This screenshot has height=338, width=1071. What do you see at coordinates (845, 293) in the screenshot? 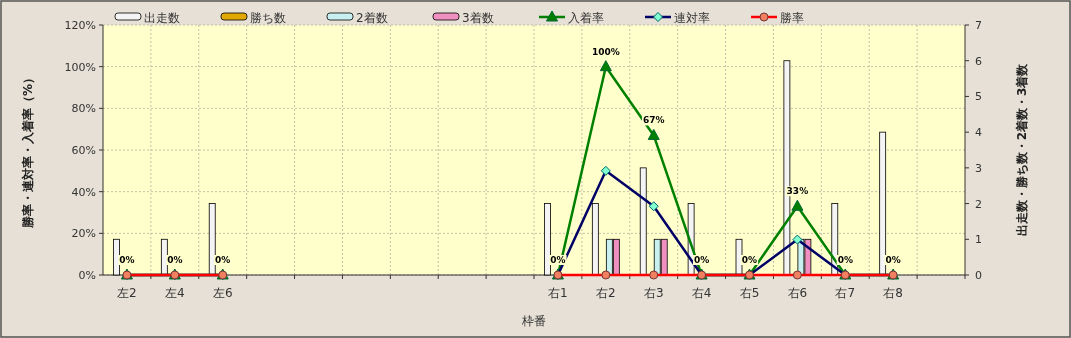
I see `x-tick-label: 右7` at bounding box center [845, 293].